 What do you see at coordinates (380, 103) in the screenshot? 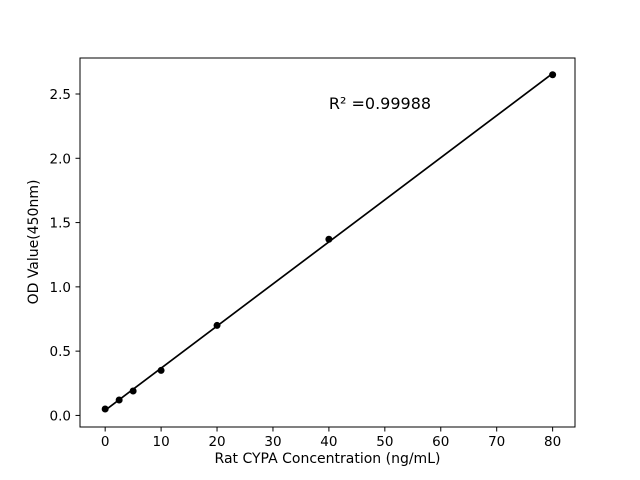
I see `r-squared-annotation: R² =0.99988` at bounding box center [380, 103].